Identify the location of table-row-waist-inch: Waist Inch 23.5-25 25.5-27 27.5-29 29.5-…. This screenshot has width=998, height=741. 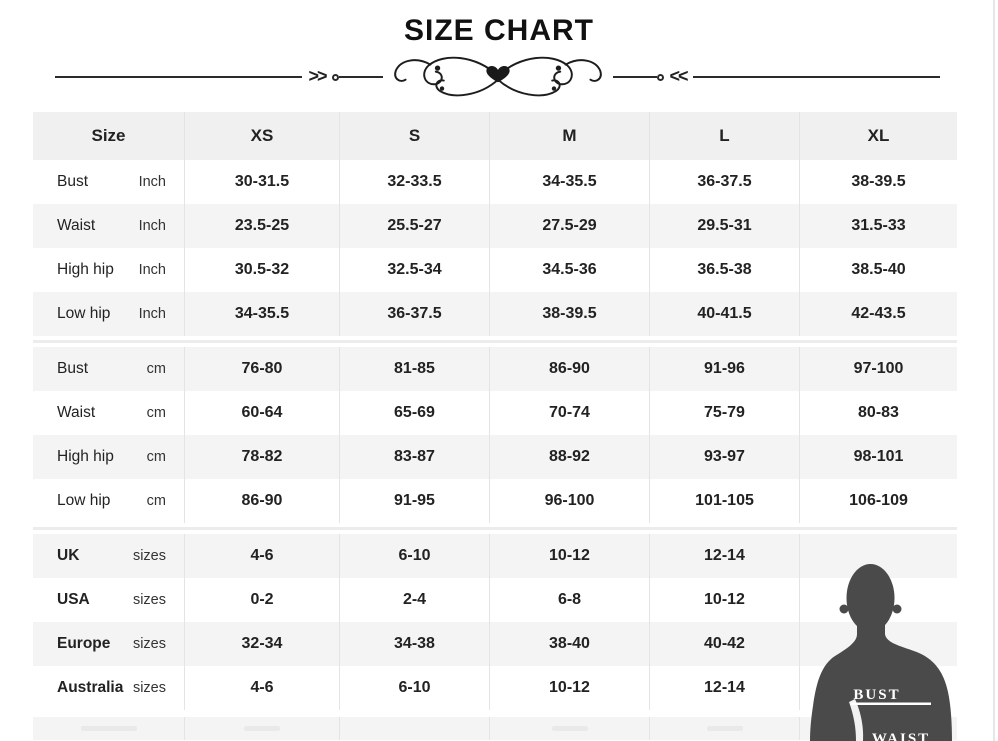
(495, 226).